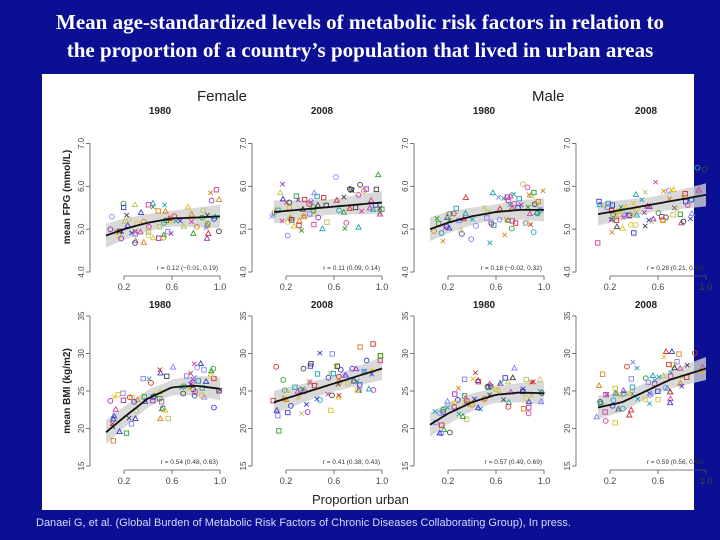  What do you see at coordinates (220, 287) in the screenshot?
I see `x-tick-label: 1.0` at bounding box center [220, 287].